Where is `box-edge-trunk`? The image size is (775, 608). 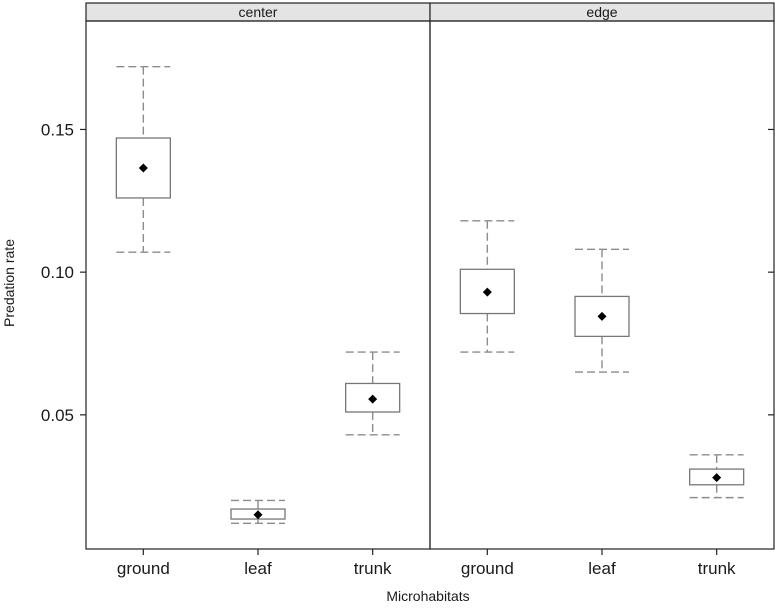 box-edge-trunk is located at coordinates (717, 476).